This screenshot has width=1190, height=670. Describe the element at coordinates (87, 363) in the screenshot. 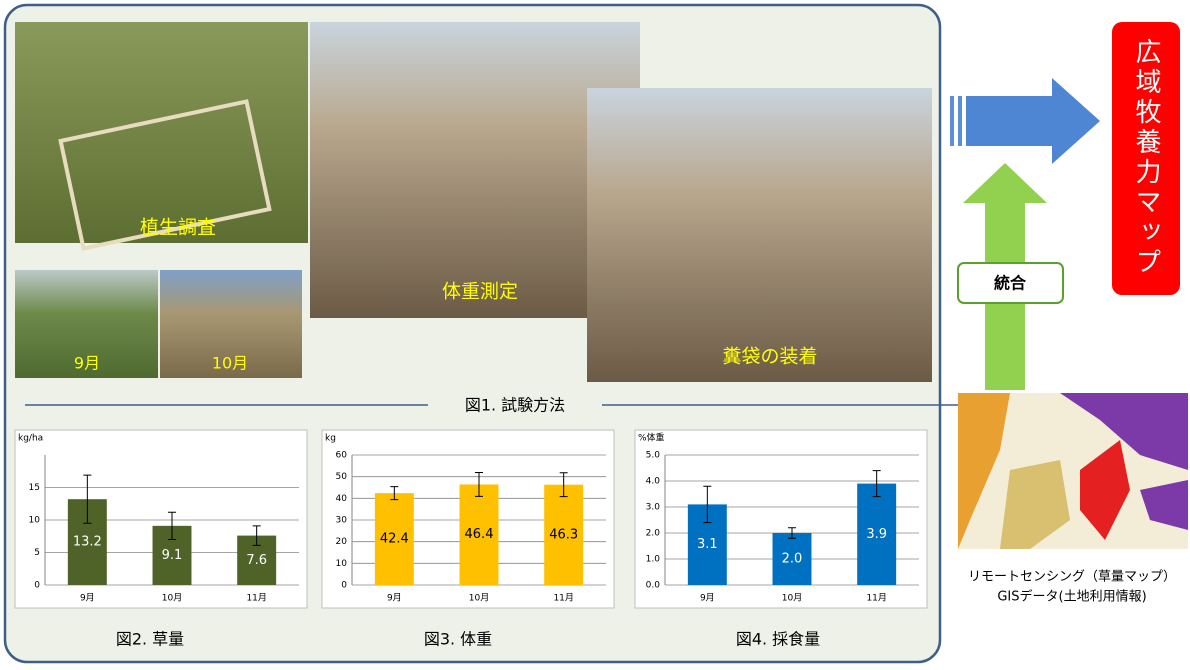

I see `photo-label: 9月` at that location.